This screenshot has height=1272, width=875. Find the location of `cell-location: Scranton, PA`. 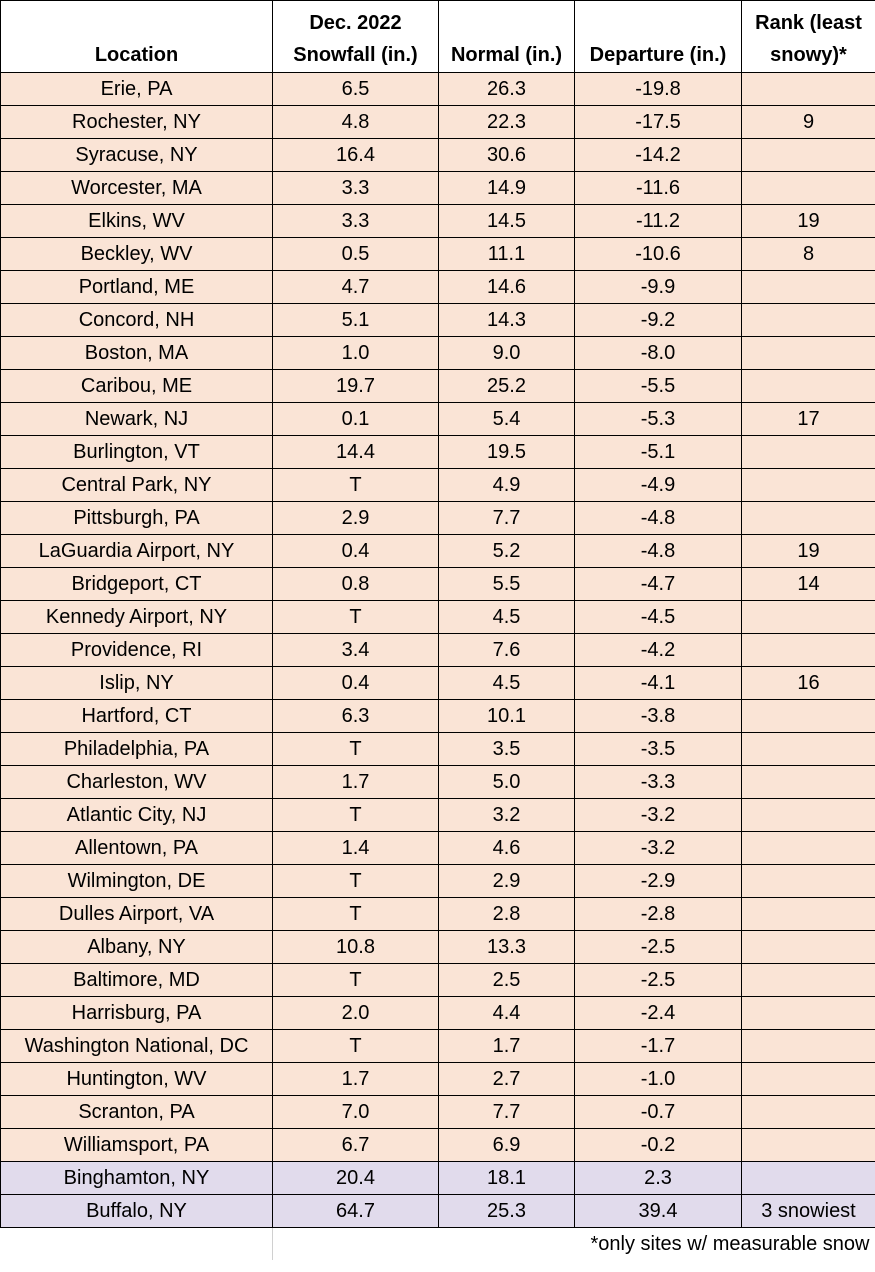

cell-location: Scranton, PA is located at coordinates (136, 1112).